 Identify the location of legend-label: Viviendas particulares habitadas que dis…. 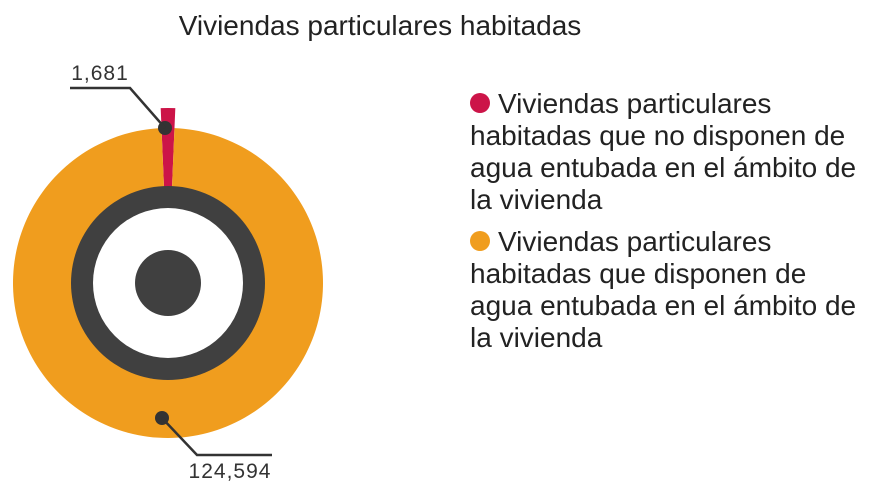
(663, 289).